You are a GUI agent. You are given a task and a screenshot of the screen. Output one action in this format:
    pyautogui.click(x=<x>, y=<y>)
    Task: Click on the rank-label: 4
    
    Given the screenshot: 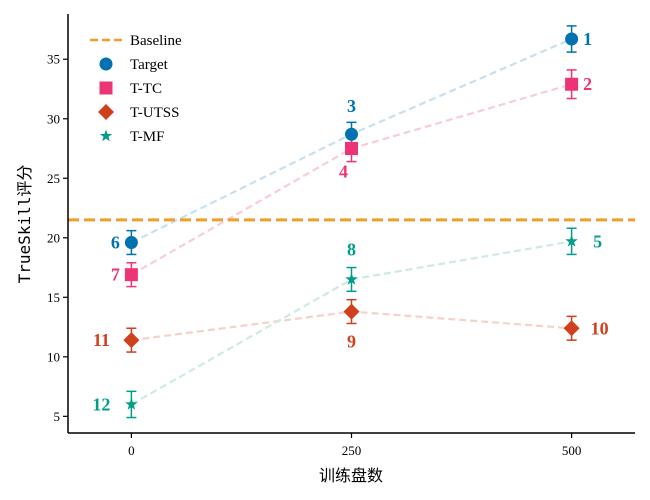 What is the action you would take?
    pyautogui.click(x=343, y=172)
    